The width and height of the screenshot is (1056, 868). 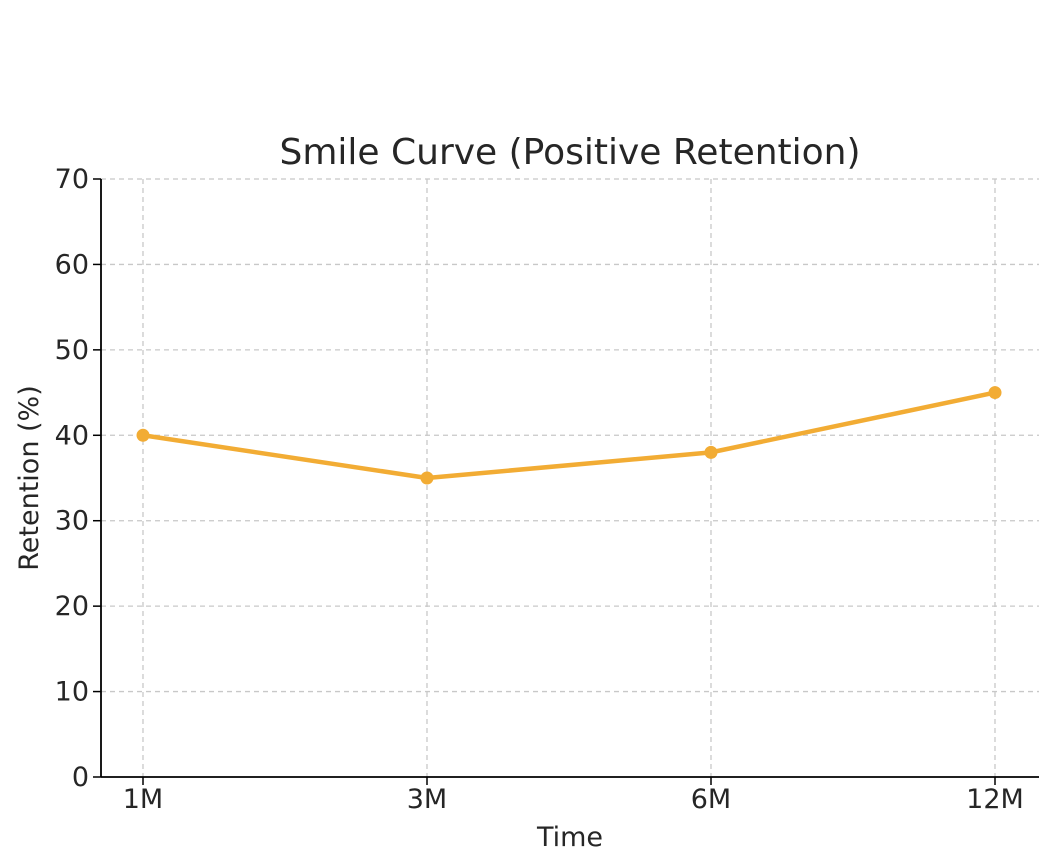 What do you see at coordinates (72, 179) in the screenshot?
I see `y-tick-label: 70` at bounding box center [72, 179].